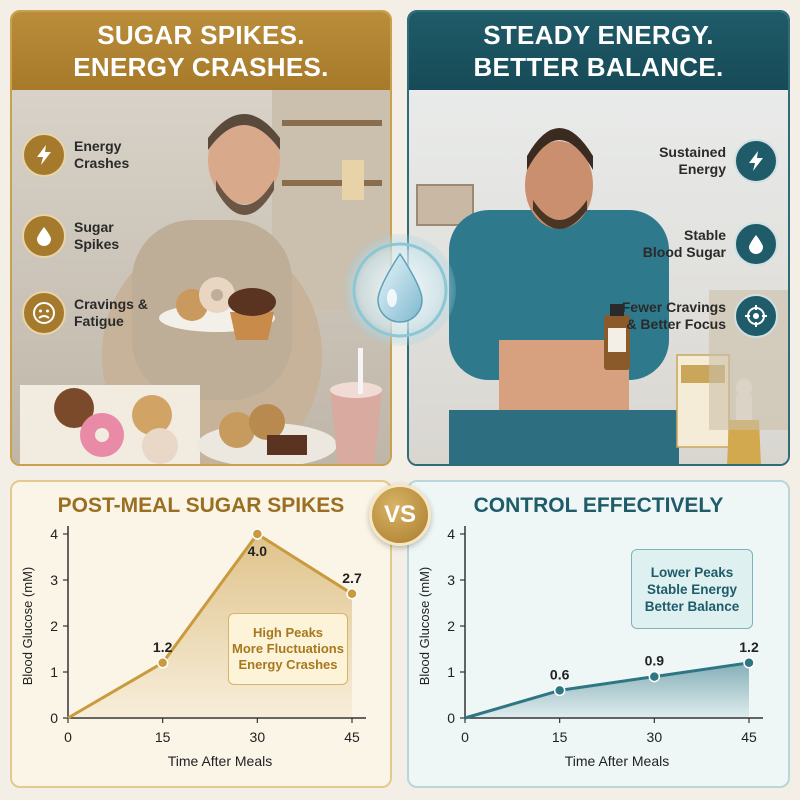 Image resolution: width=800 pixels, height=800 pixels. Describe the element at coordinates (598, 51) in the screenshot. I see `right-headline: STEADY ENERGY. BETTER BALANCE.` at that location.